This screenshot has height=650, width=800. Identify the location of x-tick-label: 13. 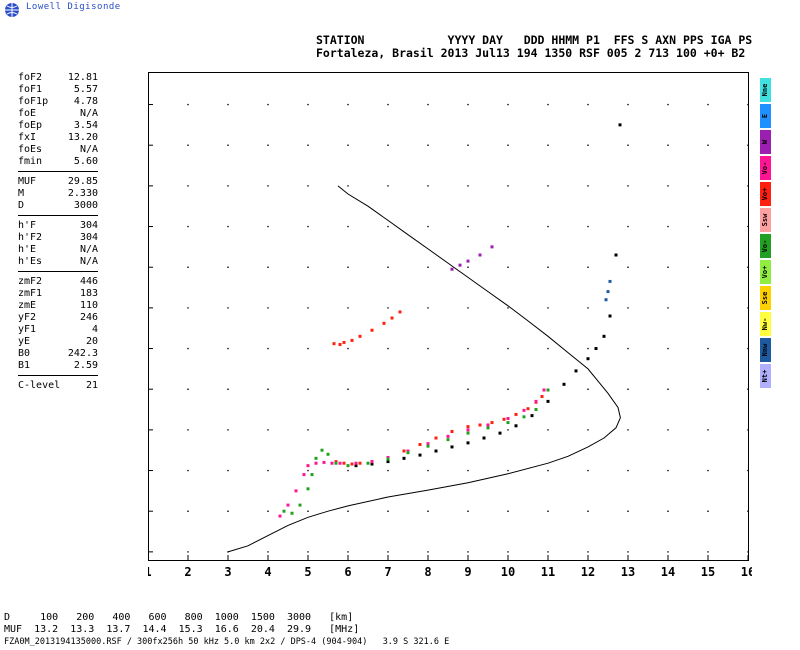
(628, 572).